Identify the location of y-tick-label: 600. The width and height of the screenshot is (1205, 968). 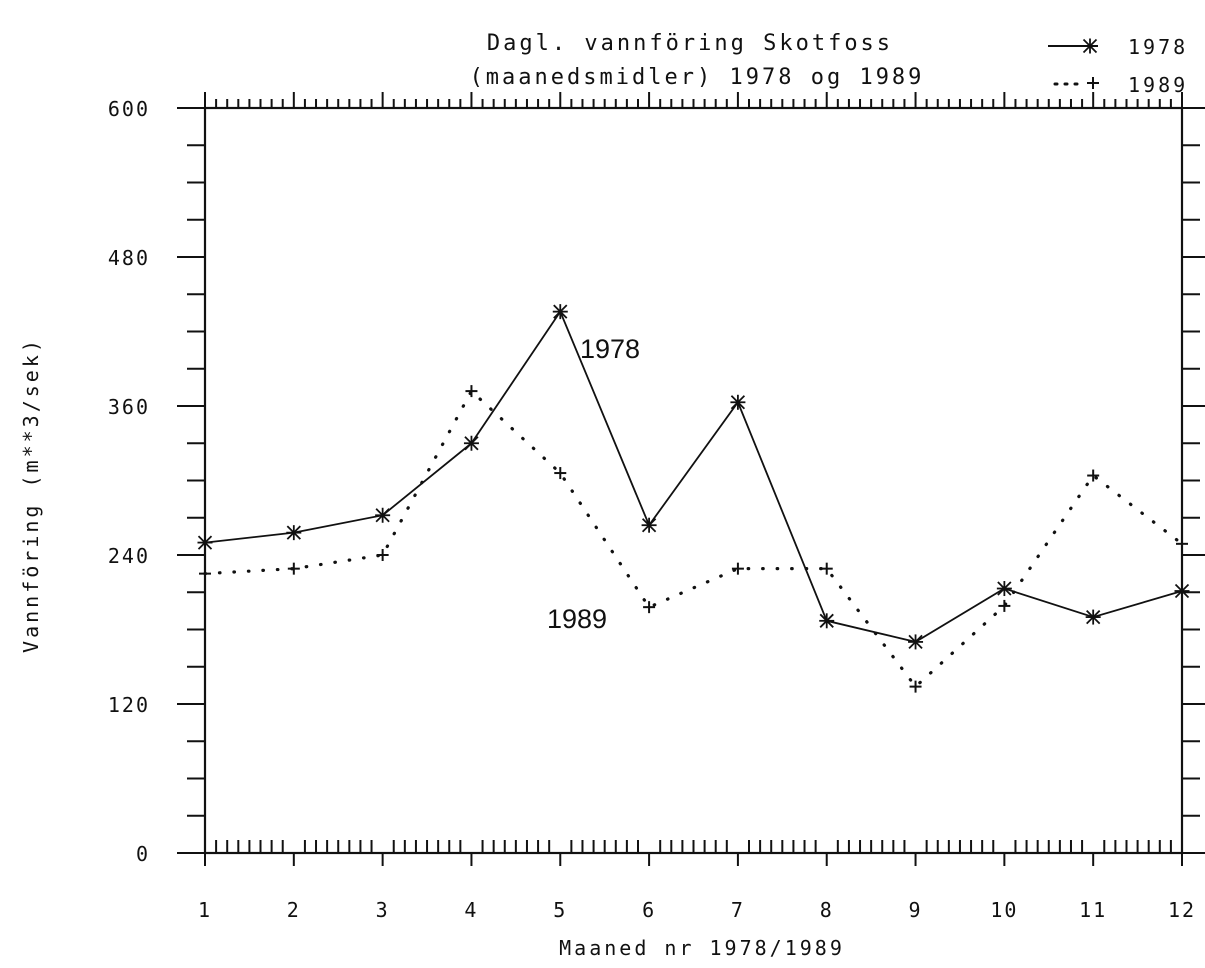
(129, 109).